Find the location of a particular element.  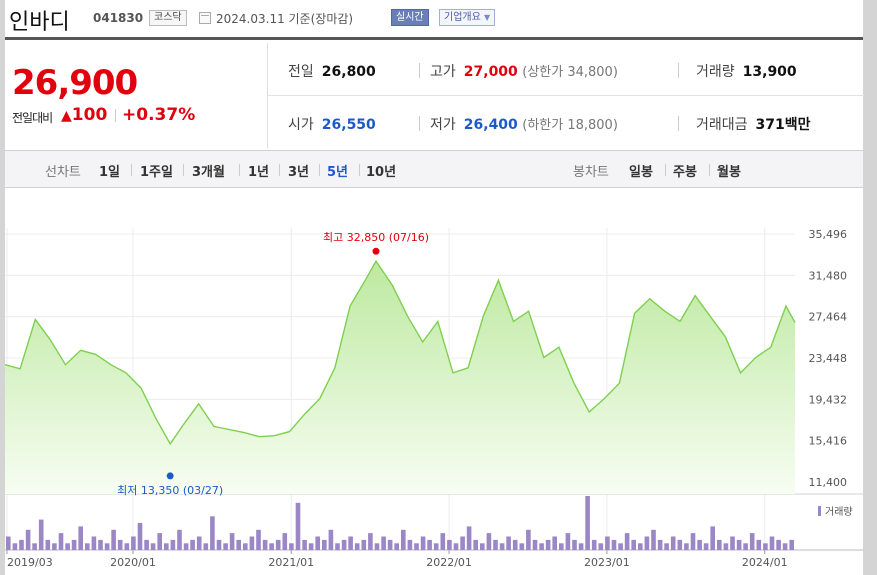

price-box: 26,900 전일대비 ▲100 +0.37% is located at coordinates (136, 95).